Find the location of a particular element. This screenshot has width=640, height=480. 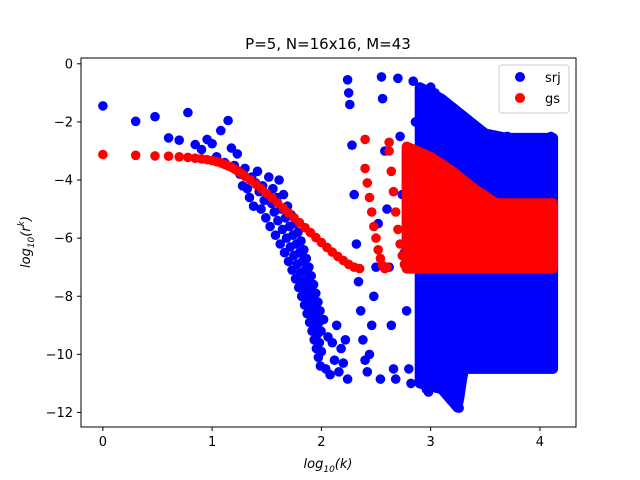

y-axis: 0 −2 −4 −6 −8 −10 −12 is located at coordinates (63, 239).